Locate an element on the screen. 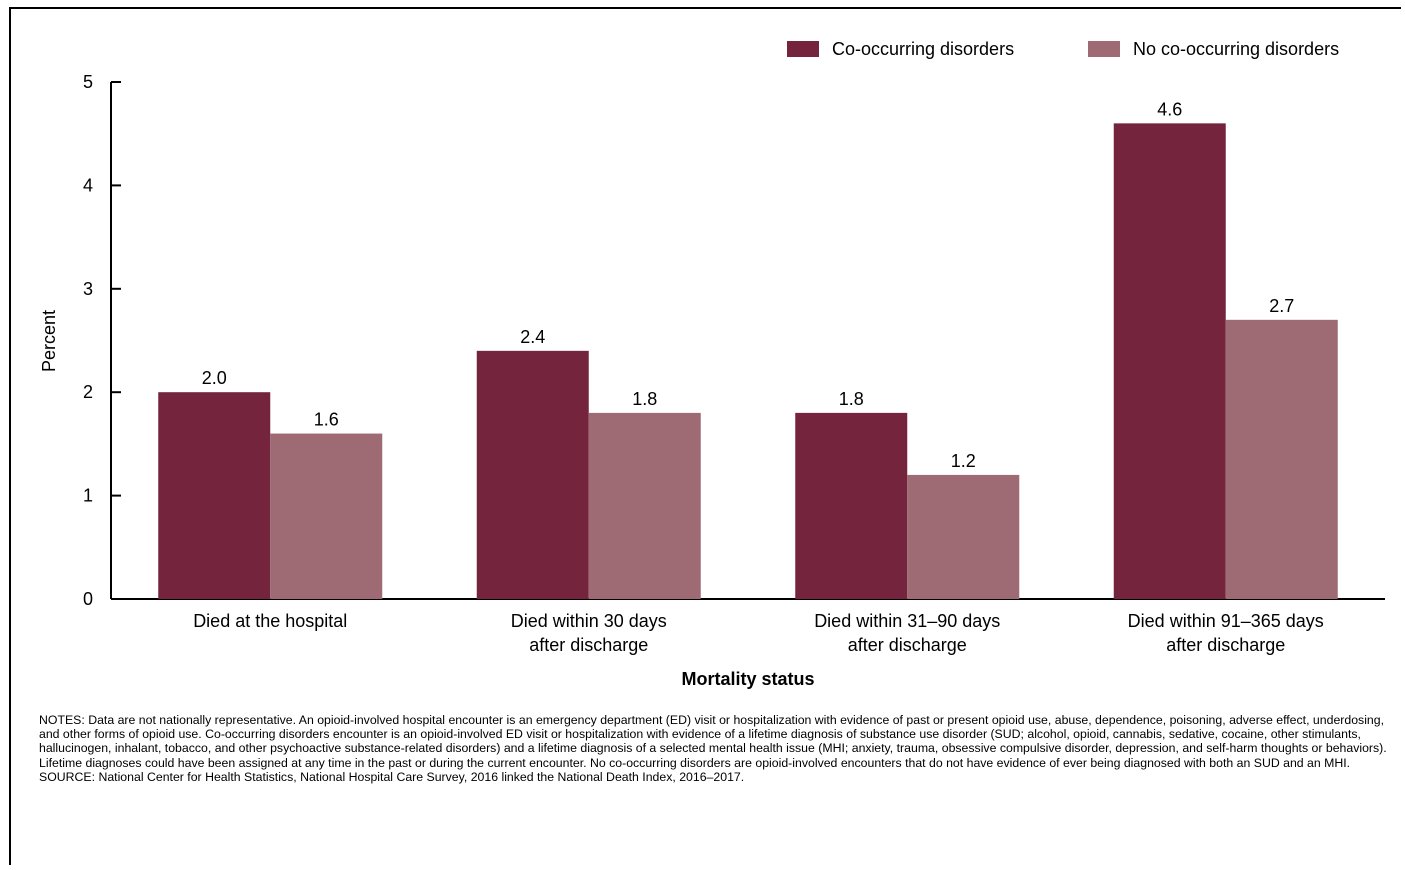 Image resolution: width=1405 pixels, height=870 pixels. x-tick-label-line: Died within 30 days is located at coordinates (589, 621).